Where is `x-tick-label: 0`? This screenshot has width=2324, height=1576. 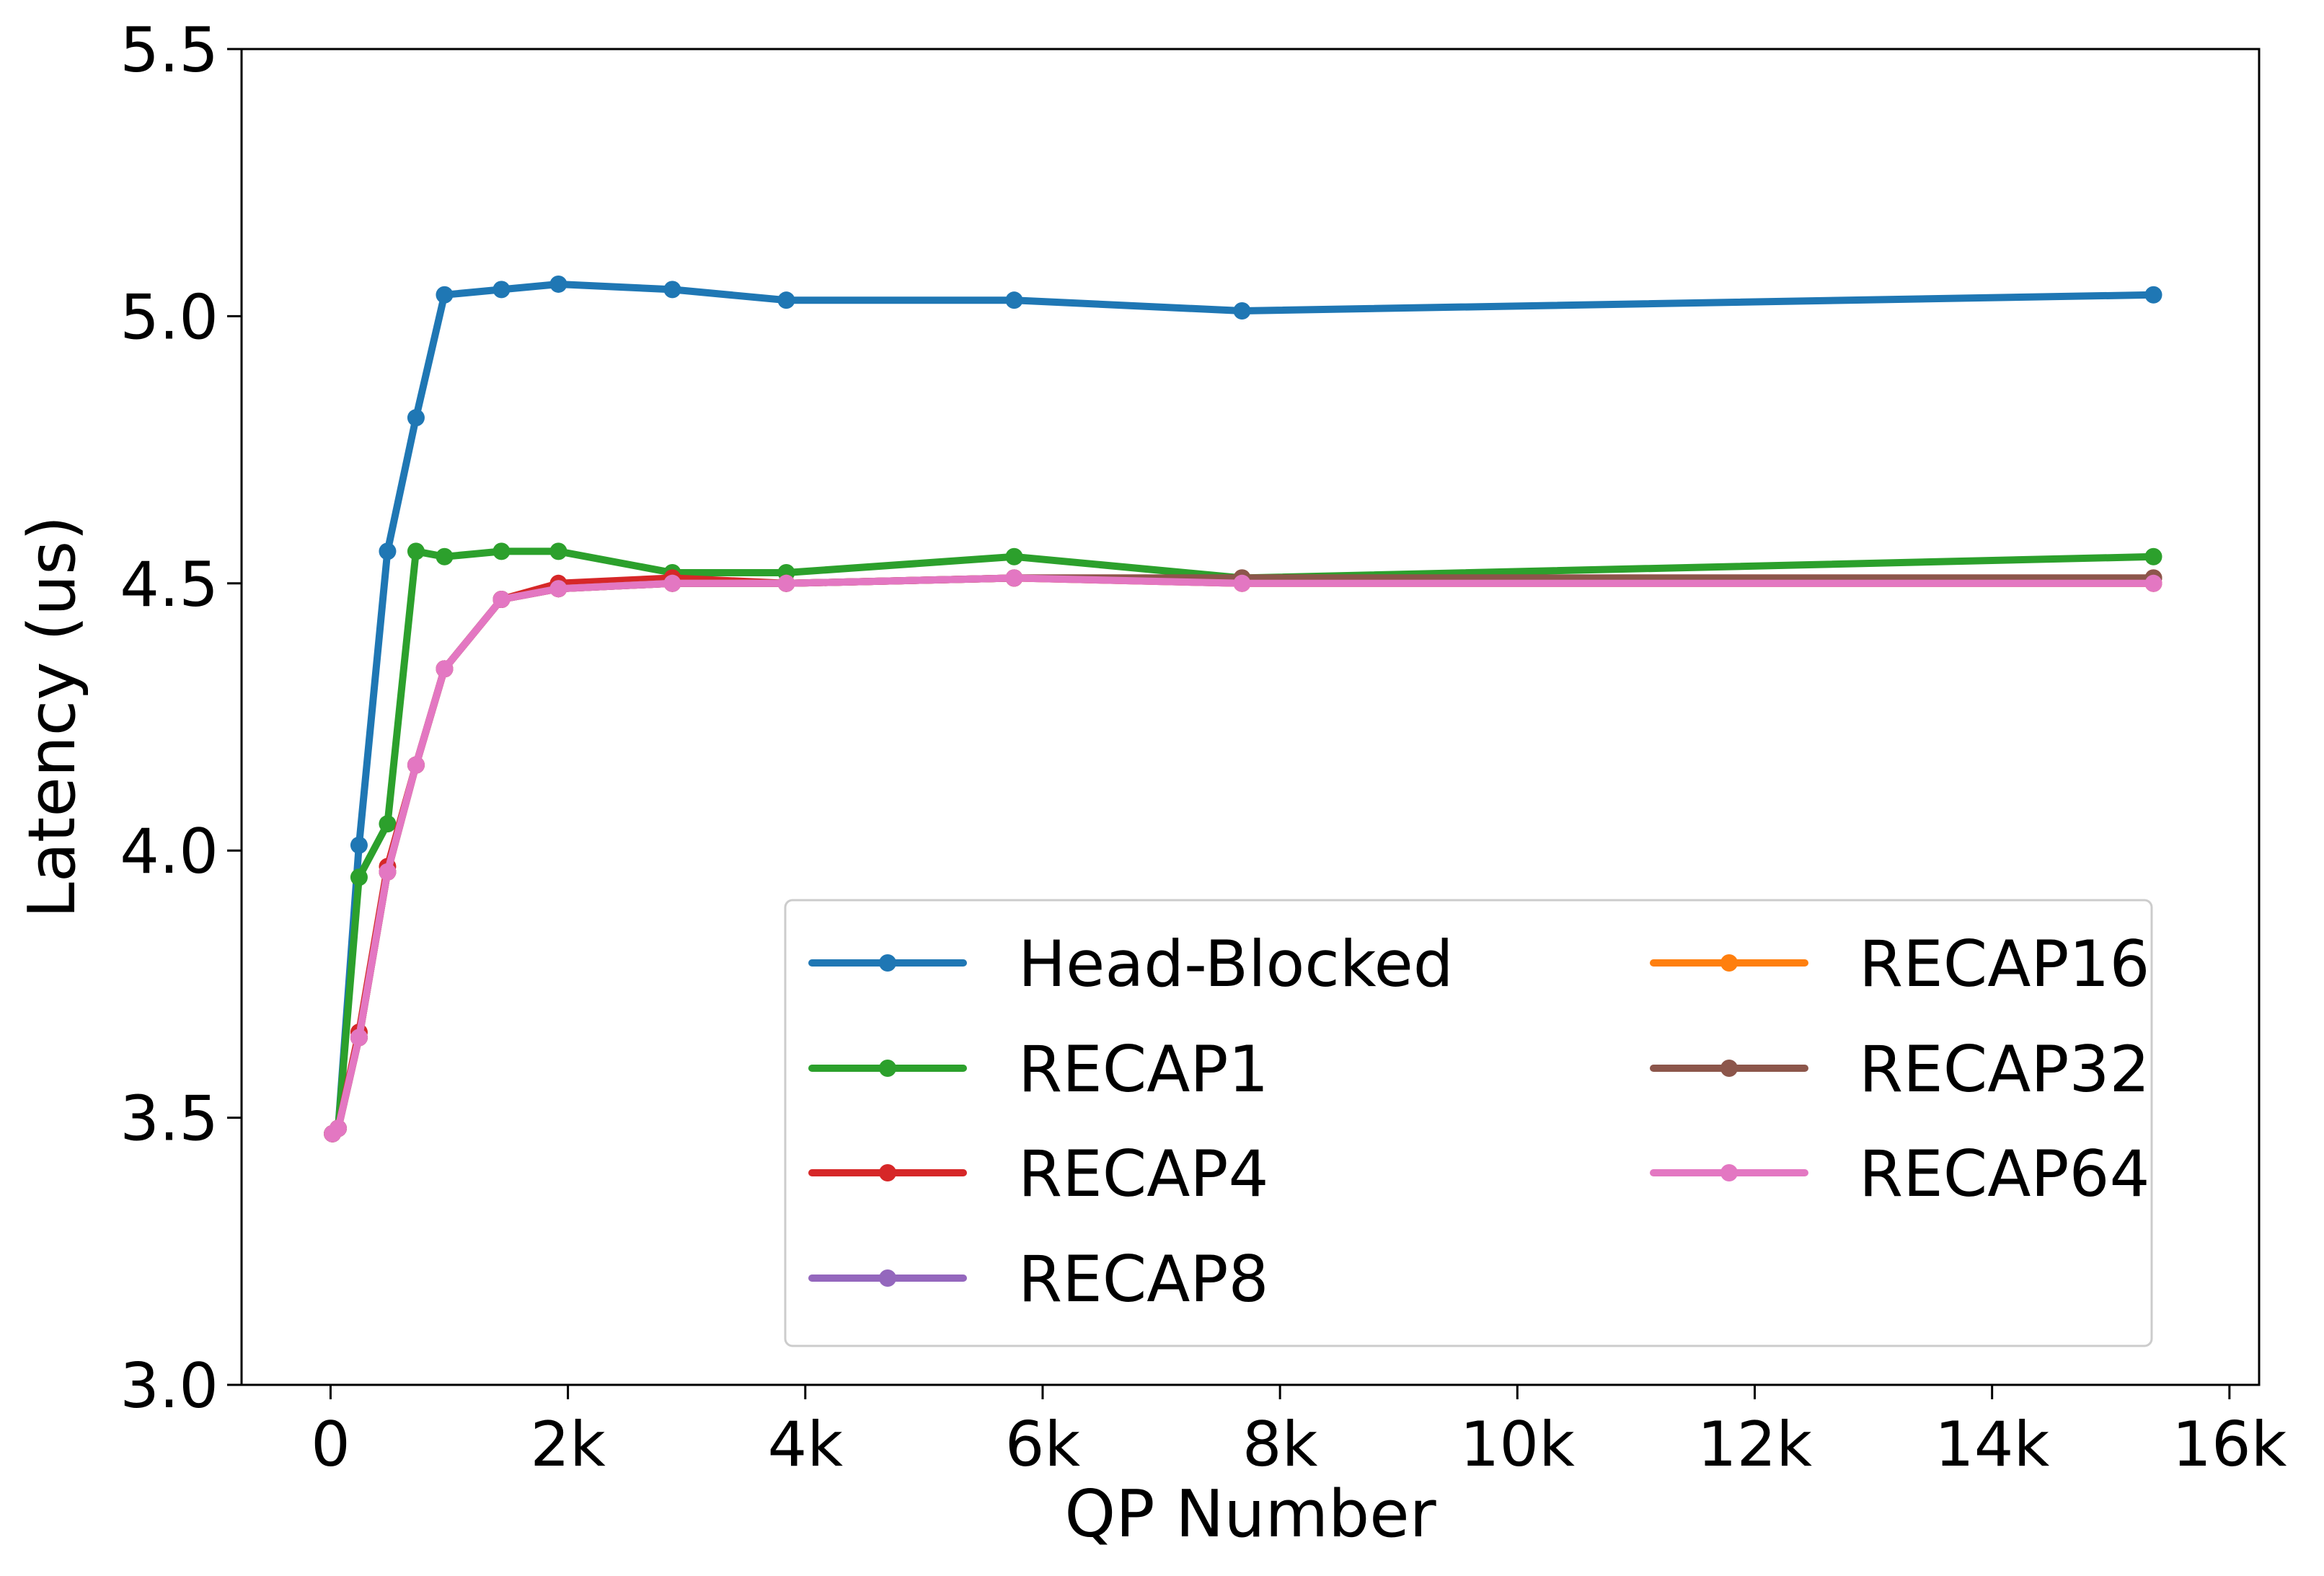 x-tick-label: 0 is located at coordinates (330, 1445).